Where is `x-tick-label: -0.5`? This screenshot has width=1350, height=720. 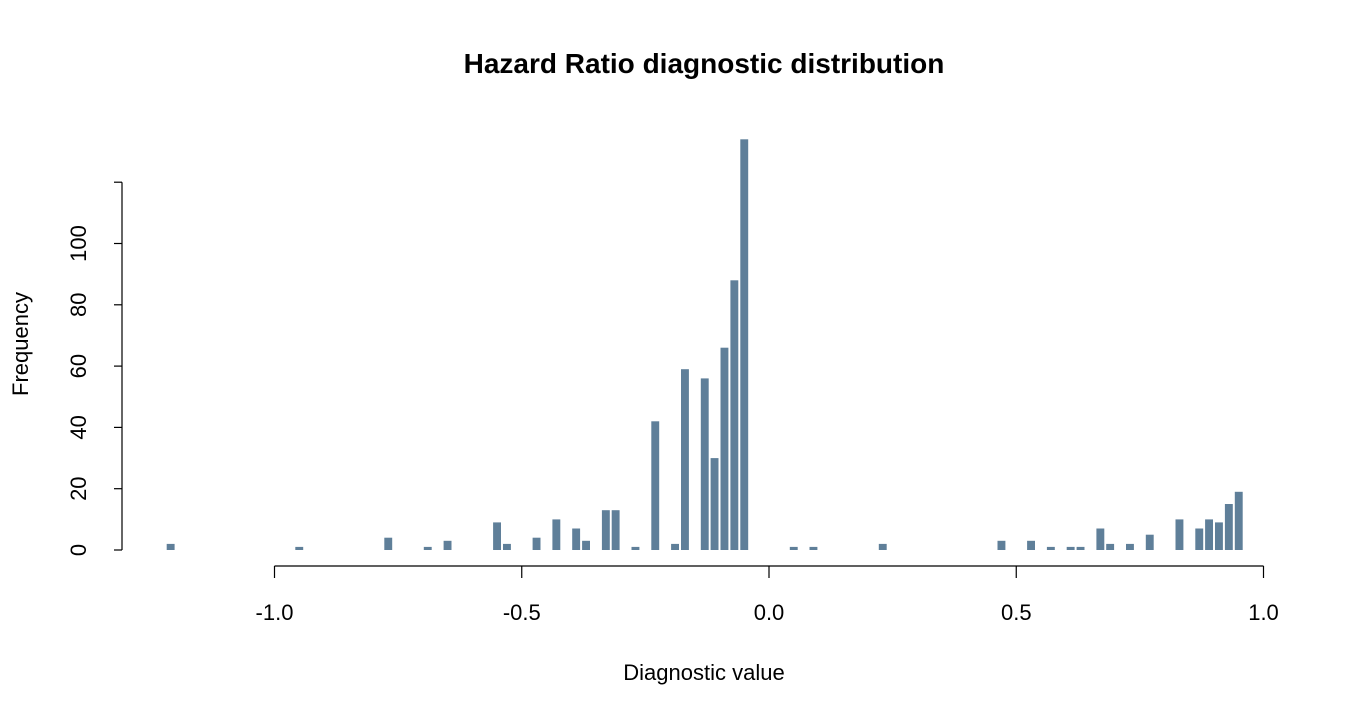 x-tick-label: -0.5 is located at coordinates (522, 612).